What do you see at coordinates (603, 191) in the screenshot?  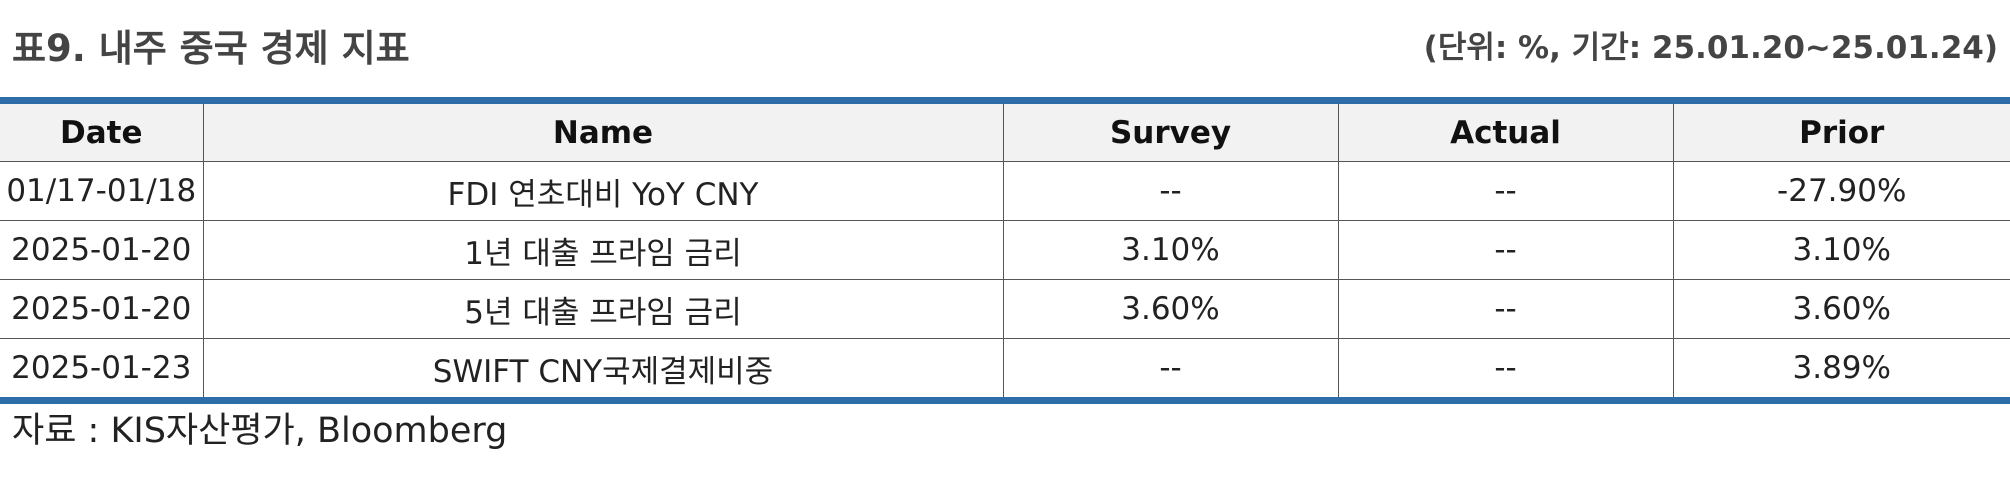 I see `cell-name: FDI 연초대비 YoY CNY` at bounding box center [603, 191].